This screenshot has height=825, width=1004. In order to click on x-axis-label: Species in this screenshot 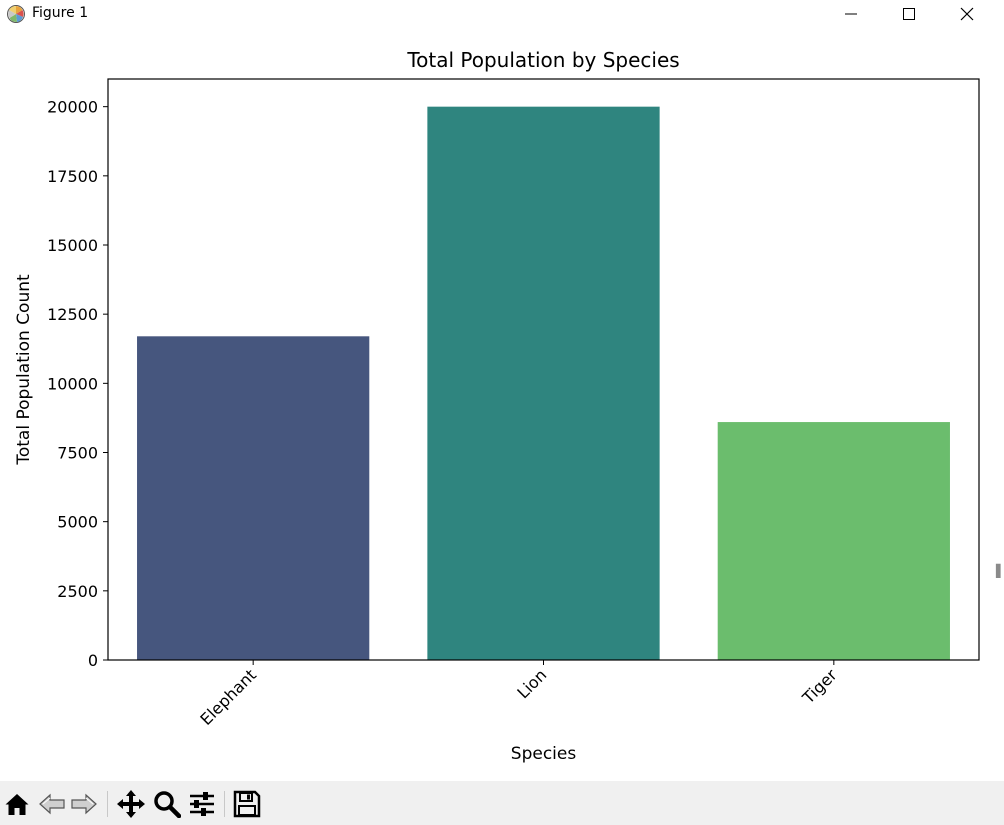, I will do `click(544, 754)`.